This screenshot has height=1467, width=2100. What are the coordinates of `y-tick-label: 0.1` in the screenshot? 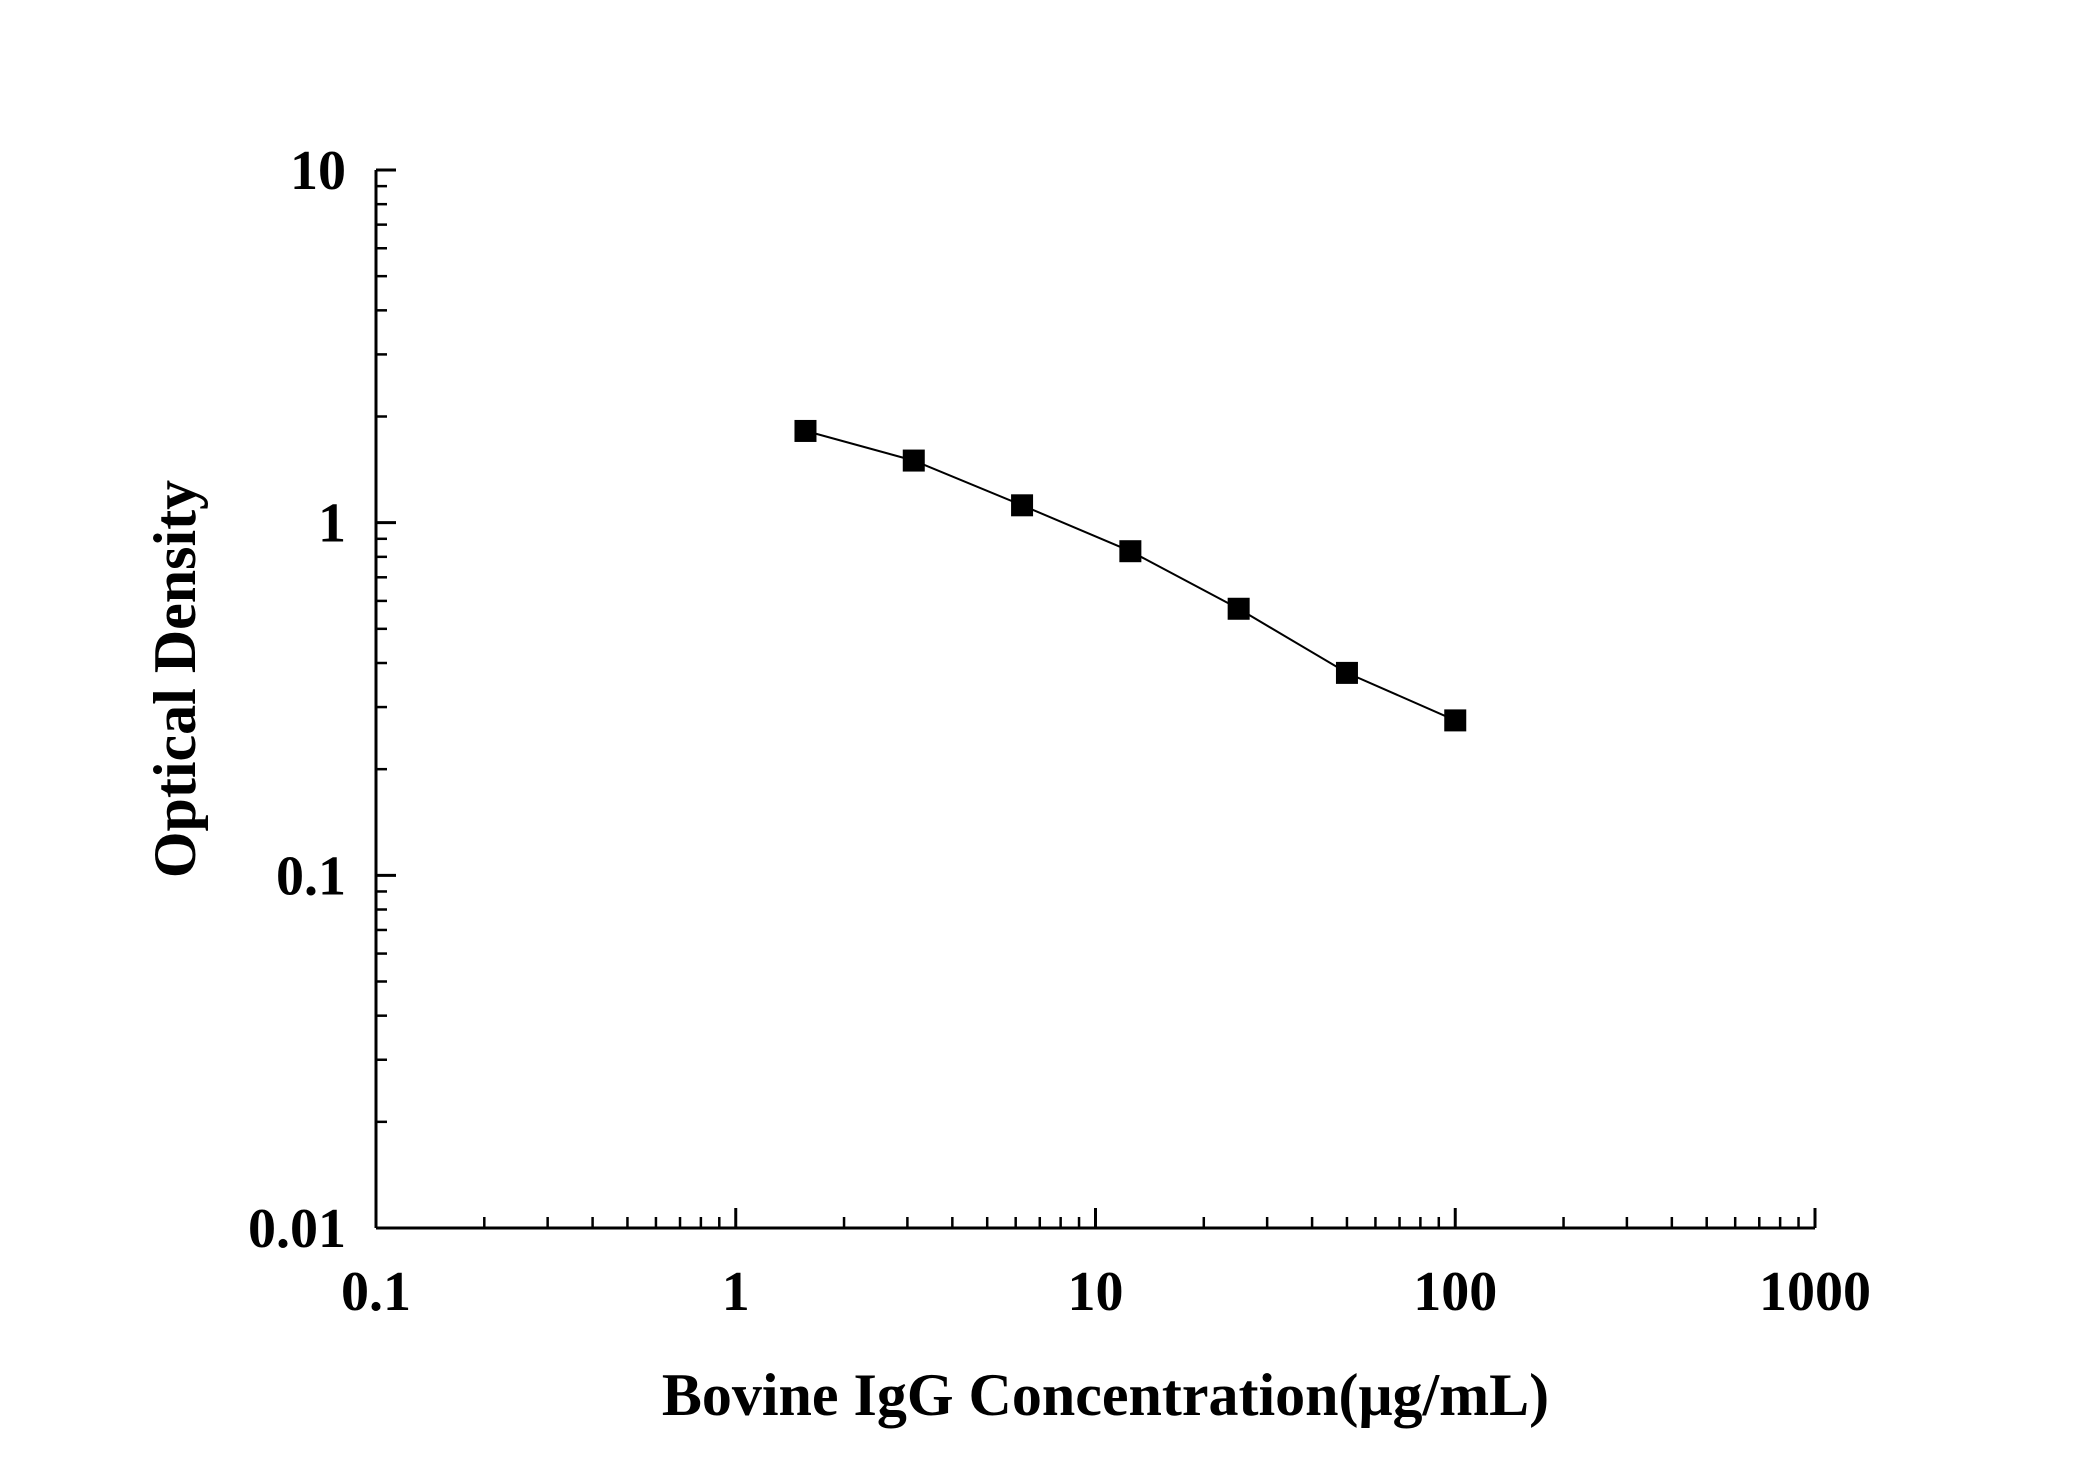 It's located at (311, 876).